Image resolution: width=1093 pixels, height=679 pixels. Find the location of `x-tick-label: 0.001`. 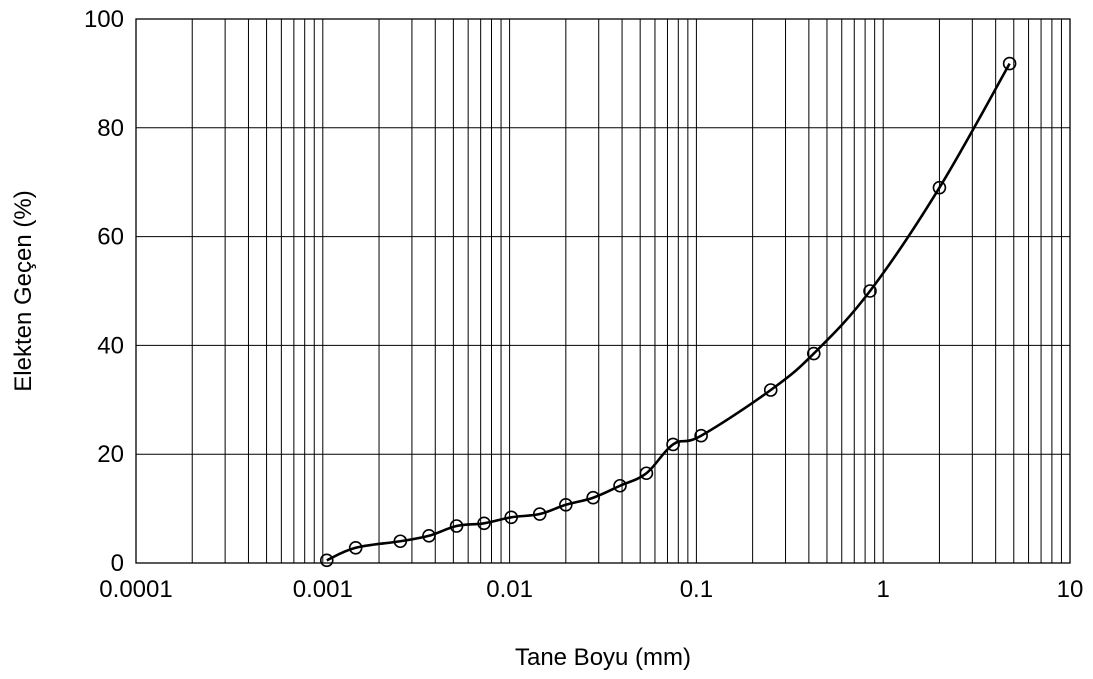

x-tick-label: 0.001 is located at coordinates (323, 589).